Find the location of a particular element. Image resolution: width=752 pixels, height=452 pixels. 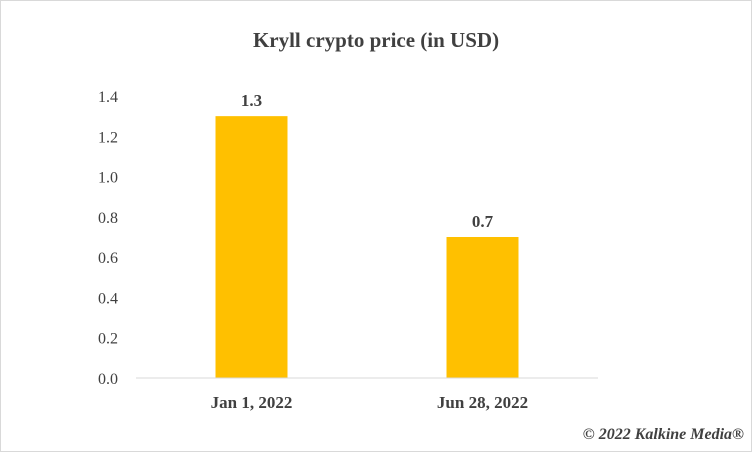

x-category-label: Jun 28, 2022 is located at coordinates (482, 402).